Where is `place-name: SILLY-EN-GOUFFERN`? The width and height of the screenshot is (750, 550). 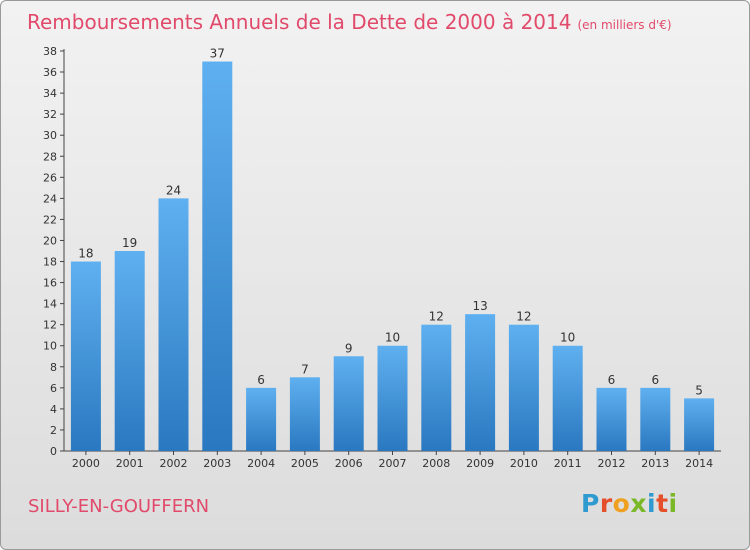 place-name: SILLY-EN-GOUFFERN is located at coordinates (119, 506).